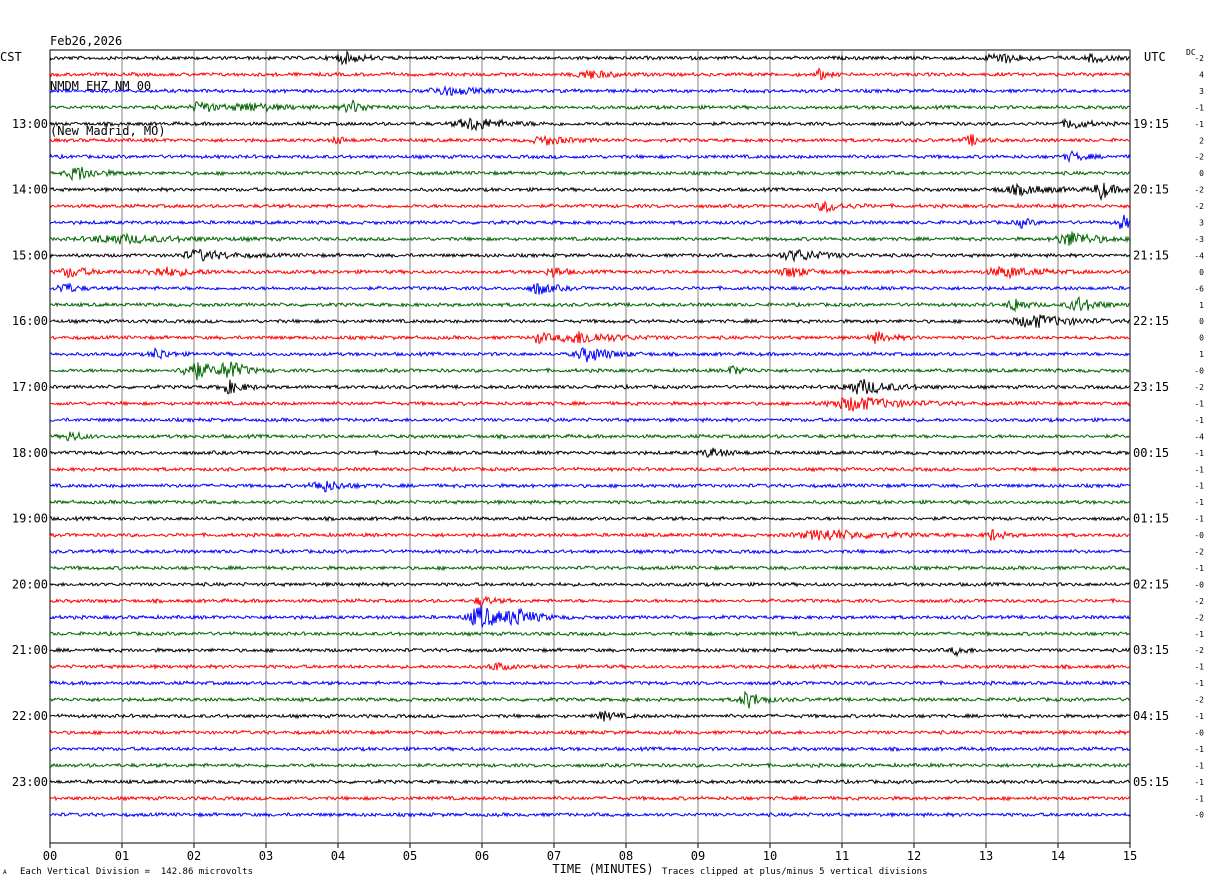 This screenshot has height=886, width=1210. What do you see at coordinates (410, 856) in the screenshot?
I see `x-tick-label: 05` at bounding box center [410, 856].